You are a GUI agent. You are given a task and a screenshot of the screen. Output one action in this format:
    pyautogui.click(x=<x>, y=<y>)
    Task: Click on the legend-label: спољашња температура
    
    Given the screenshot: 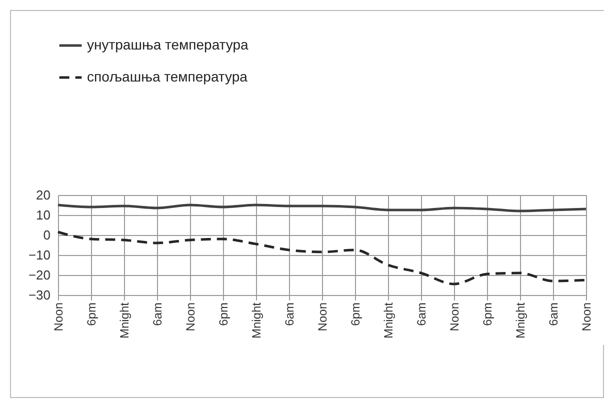 What is the action you would take?
    pyautogui.click(x=167, y=76)
    